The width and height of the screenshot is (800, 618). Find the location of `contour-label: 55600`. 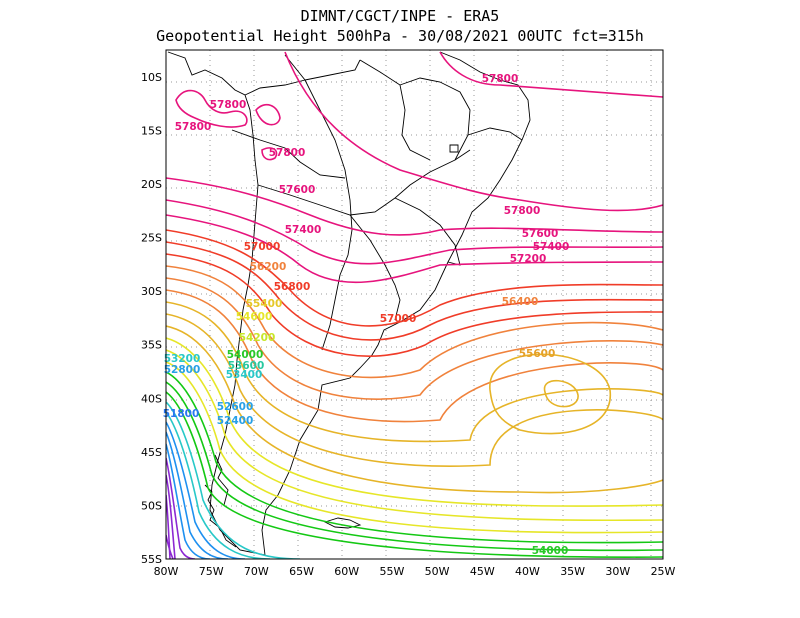

contour-label: 55600 is located at coordinates (537, 354).